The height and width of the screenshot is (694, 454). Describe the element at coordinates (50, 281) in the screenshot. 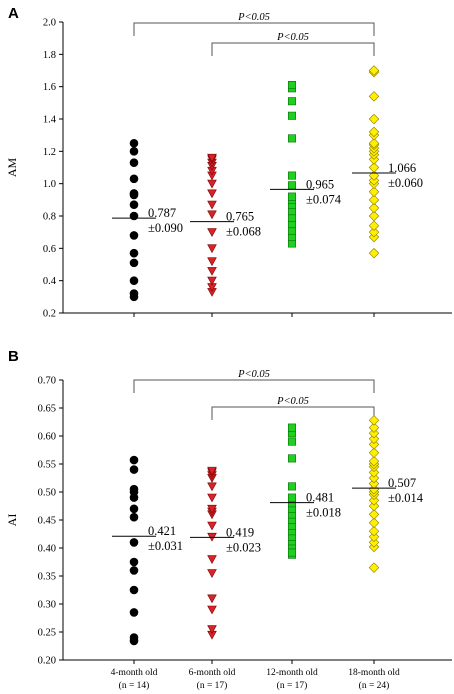

I see `y-tick-label: 0.4` at that location.